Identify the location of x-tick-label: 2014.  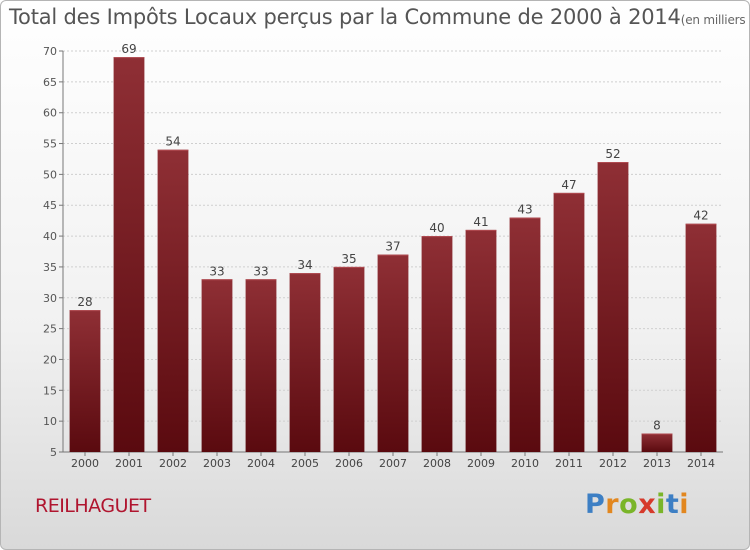
(701, 463).